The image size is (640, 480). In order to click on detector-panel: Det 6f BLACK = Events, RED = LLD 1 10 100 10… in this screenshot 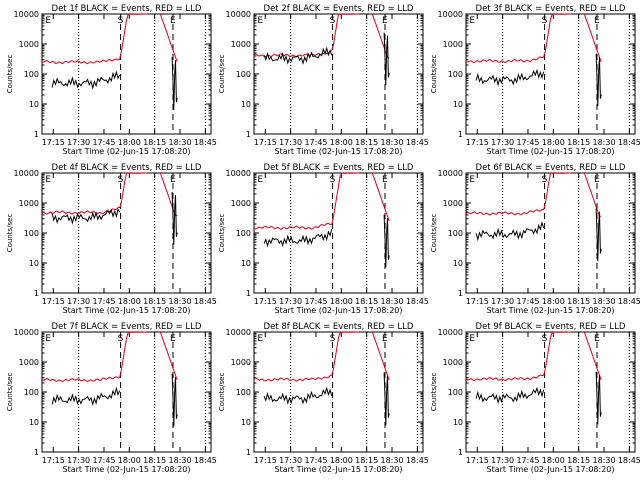, I will do `click(535, 239)`.